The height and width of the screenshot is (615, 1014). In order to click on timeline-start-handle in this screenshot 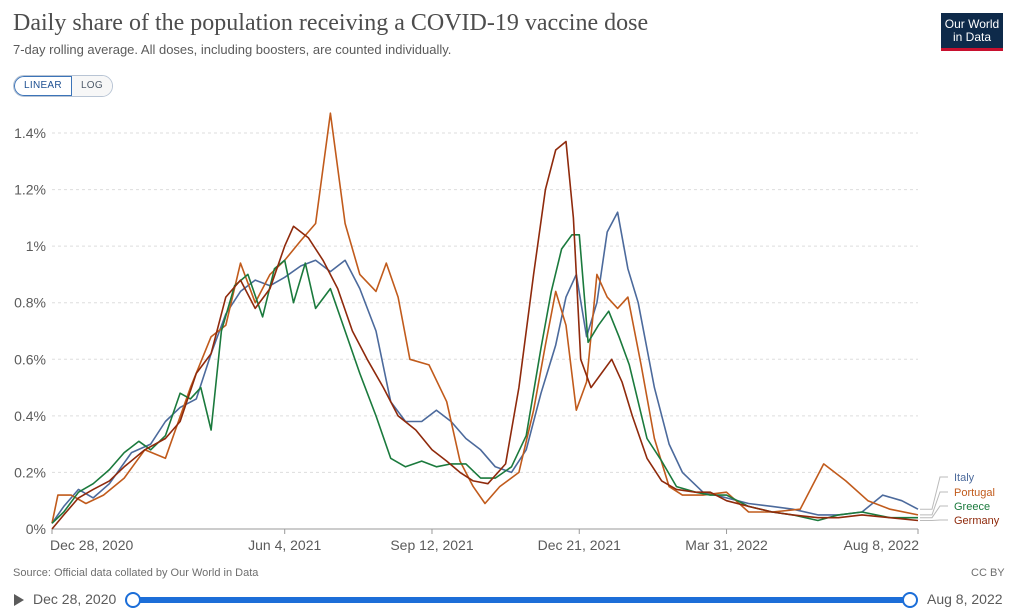, I will do `click(133, 600)`.